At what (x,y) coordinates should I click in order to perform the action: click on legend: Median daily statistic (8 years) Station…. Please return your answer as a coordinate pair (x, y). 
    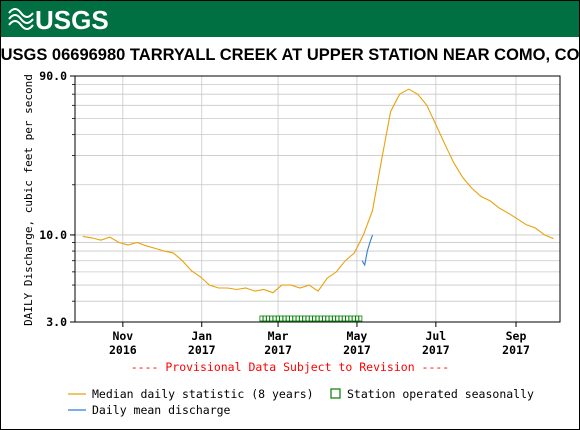
    Looking at the image, I should click on (301, 402).